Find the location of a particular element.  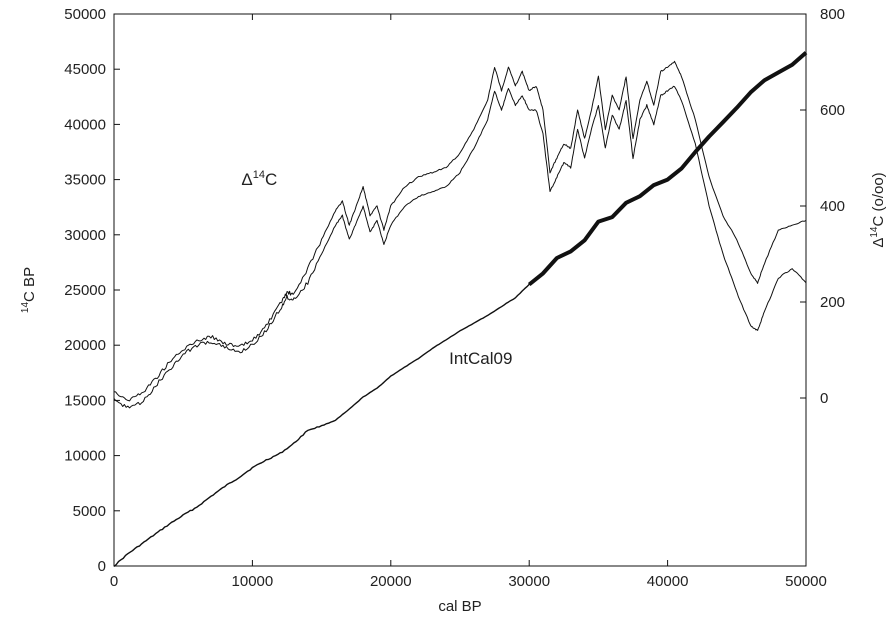

x-tick-label: 20000 is located at coordinates (391, 581).